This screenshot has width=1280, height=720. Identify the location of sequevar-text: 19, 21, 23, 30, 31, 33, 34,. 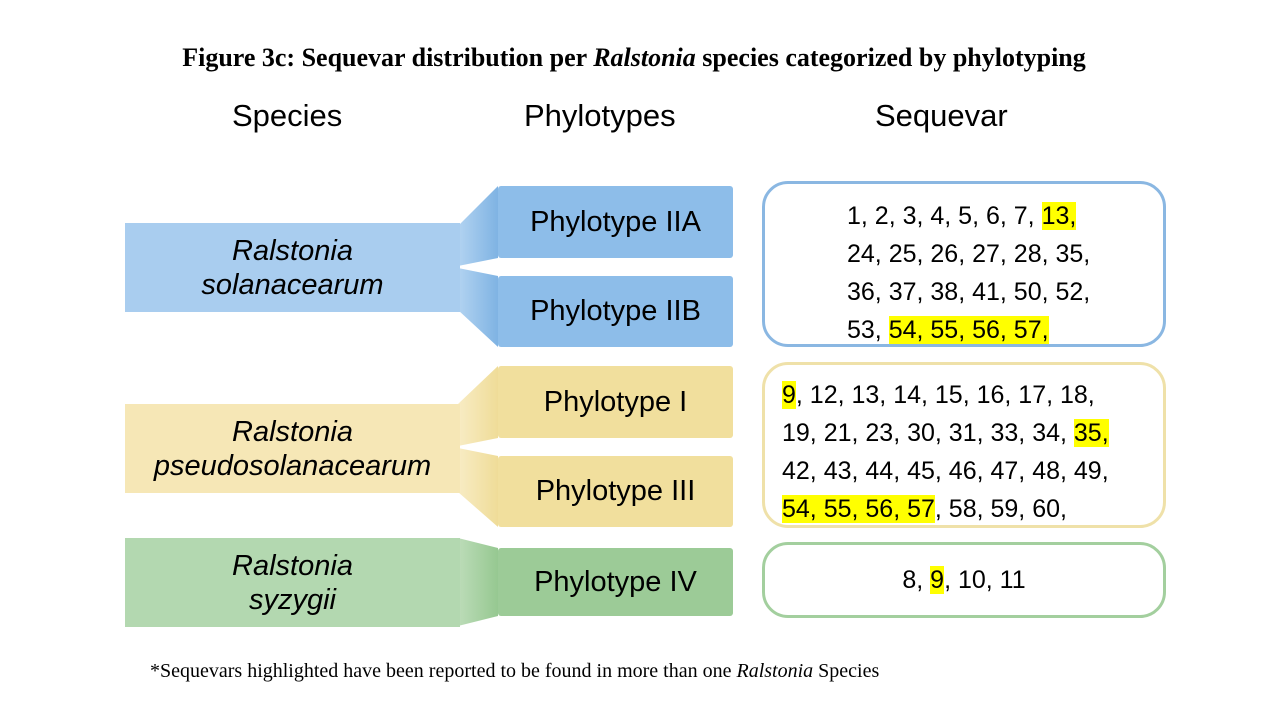
(928, 433).